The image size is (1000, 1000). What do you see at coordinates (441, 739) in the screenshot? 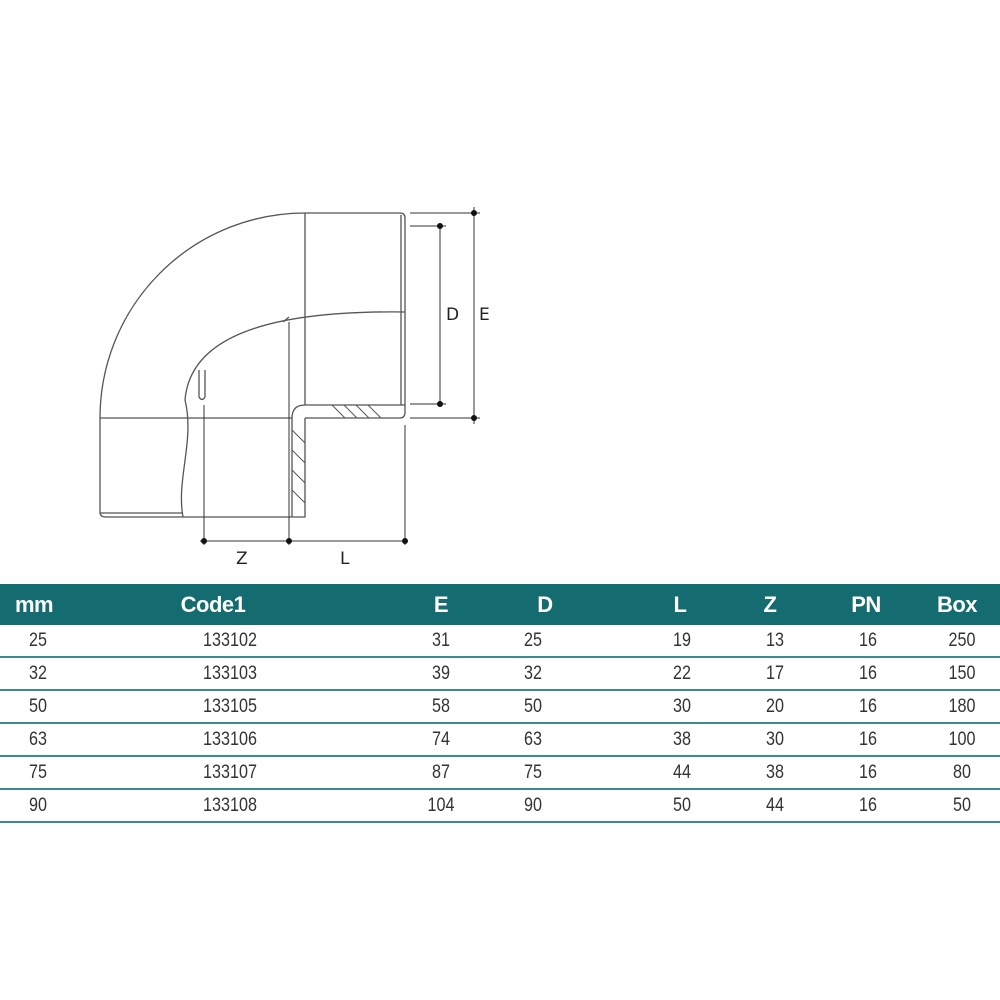
I see `table-cell-e: 74` at bounding box center [441, 739].